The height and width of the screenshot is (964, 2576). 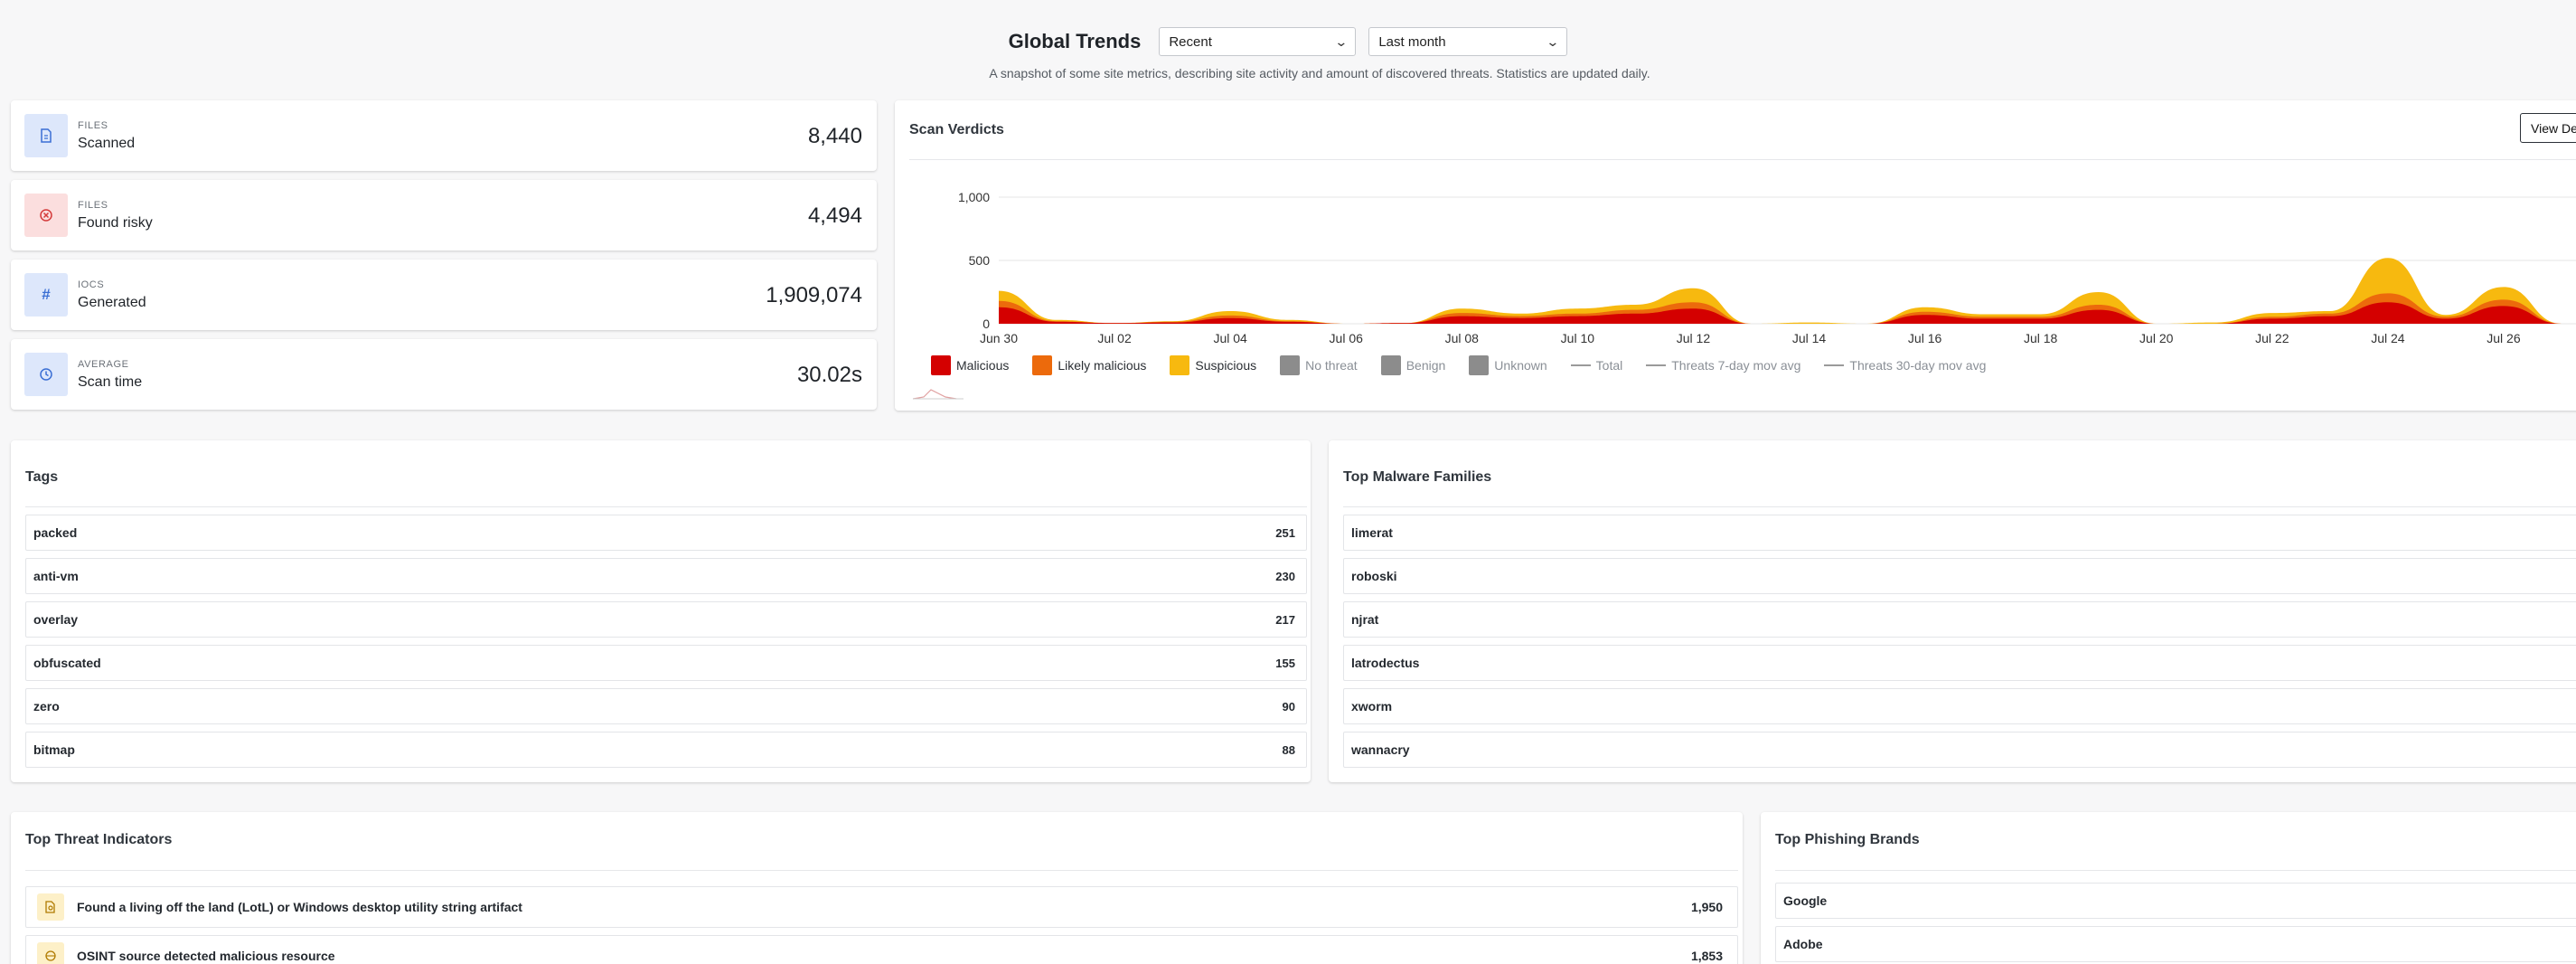 What do you see at coordinates (56, 619) in the screenshot?
I see `tag-name: overlay` at bounding box center [56, 619].